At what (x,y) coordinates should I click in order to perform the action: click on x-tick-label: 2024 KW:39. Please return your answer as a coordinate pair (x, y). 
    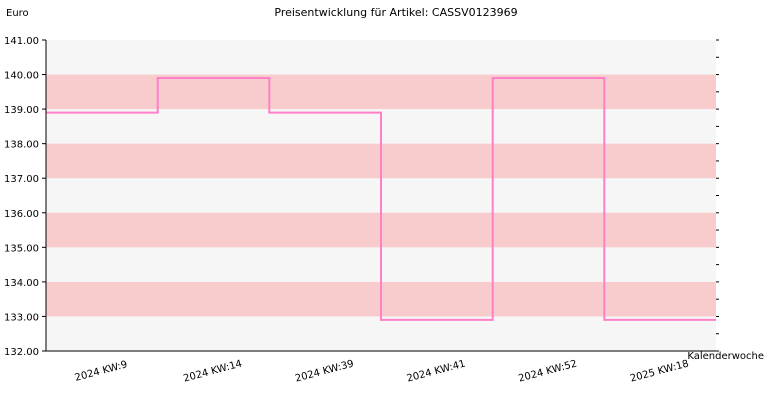
    Looking at the image, I should click on (324, 371).